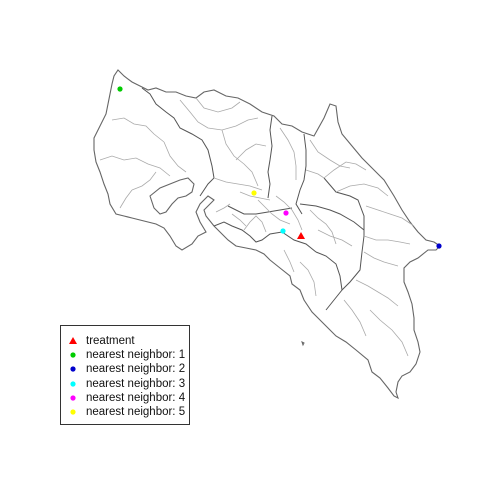 The width and height of the screenshot is (500, 500). What do you see at coordinates (136, 383) in the screenshot?
I see `legend-label: nearest neighbor: 3` at bounding box center [136, 383].